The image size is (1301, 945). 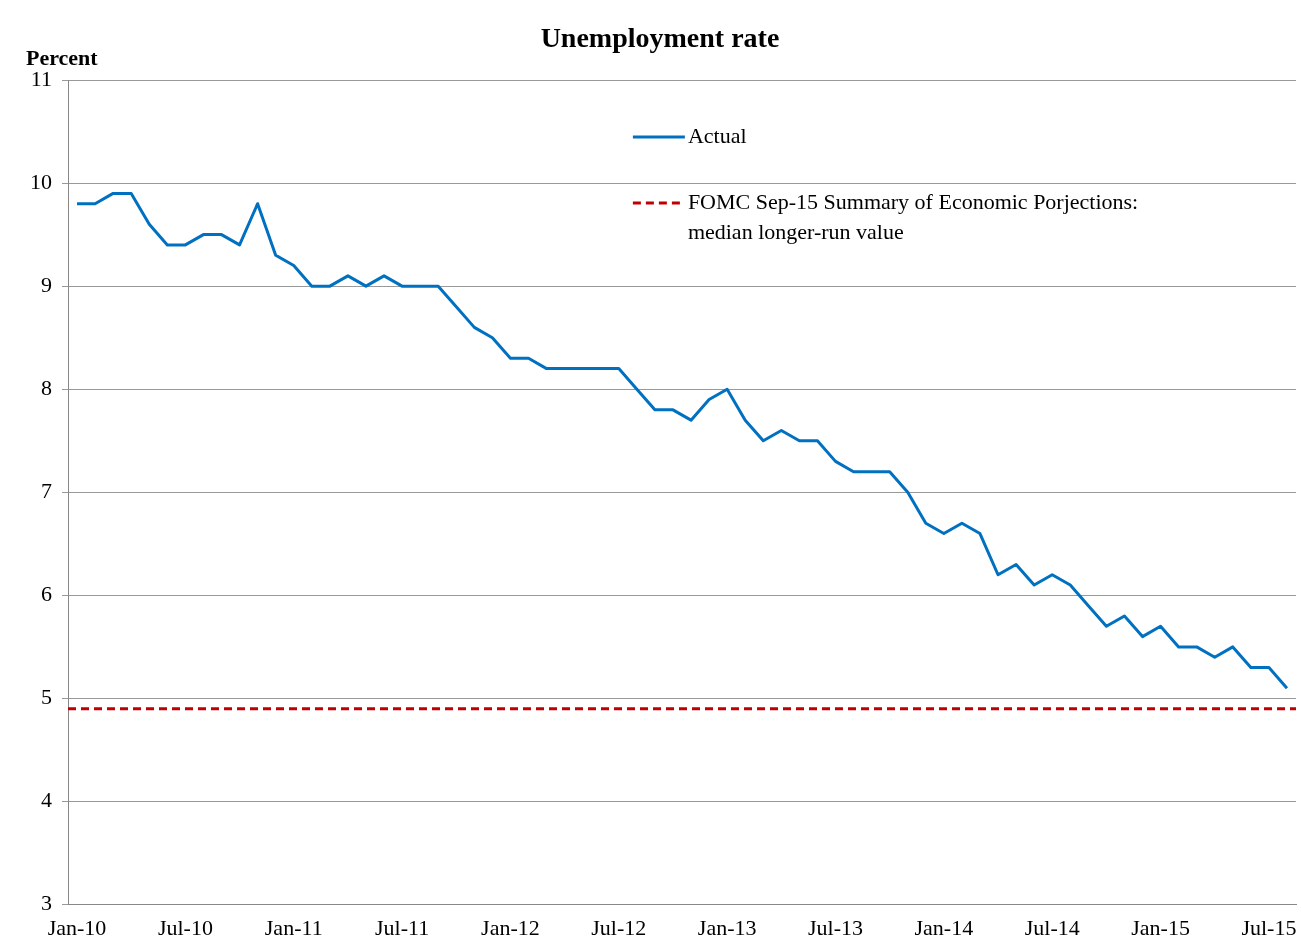 What do you see at coordinates (1269, 927) in the screenshot?
I see `x-tick-label: Jul-15` at bounding box center [1269, 927].